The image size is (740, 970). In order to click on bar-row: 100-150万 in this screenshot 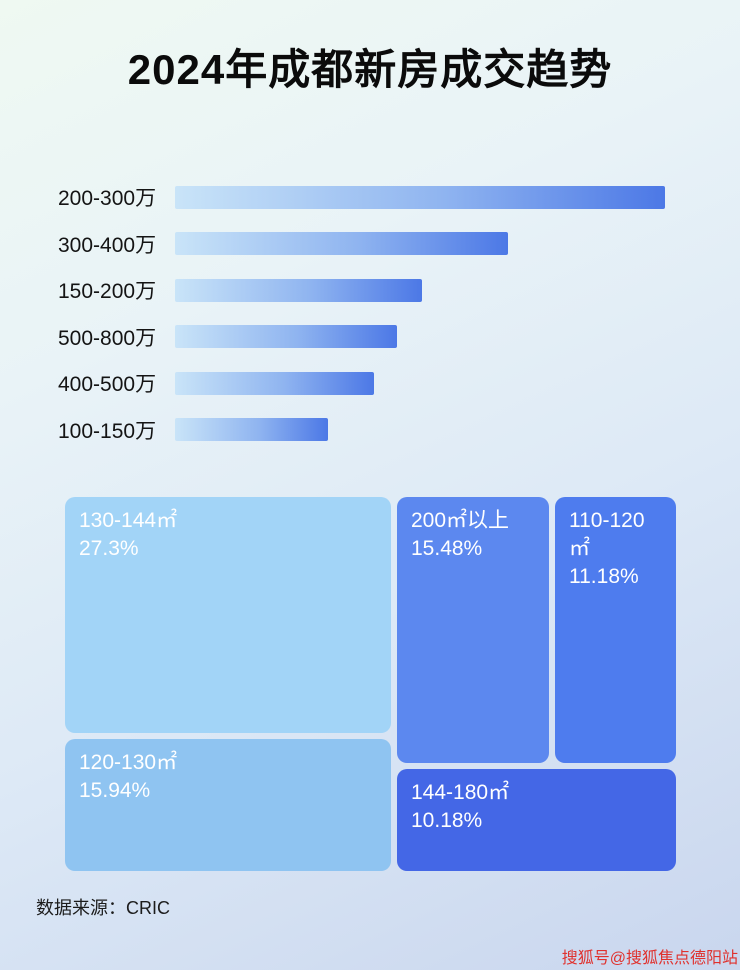, I will do `click(361, 430)`.